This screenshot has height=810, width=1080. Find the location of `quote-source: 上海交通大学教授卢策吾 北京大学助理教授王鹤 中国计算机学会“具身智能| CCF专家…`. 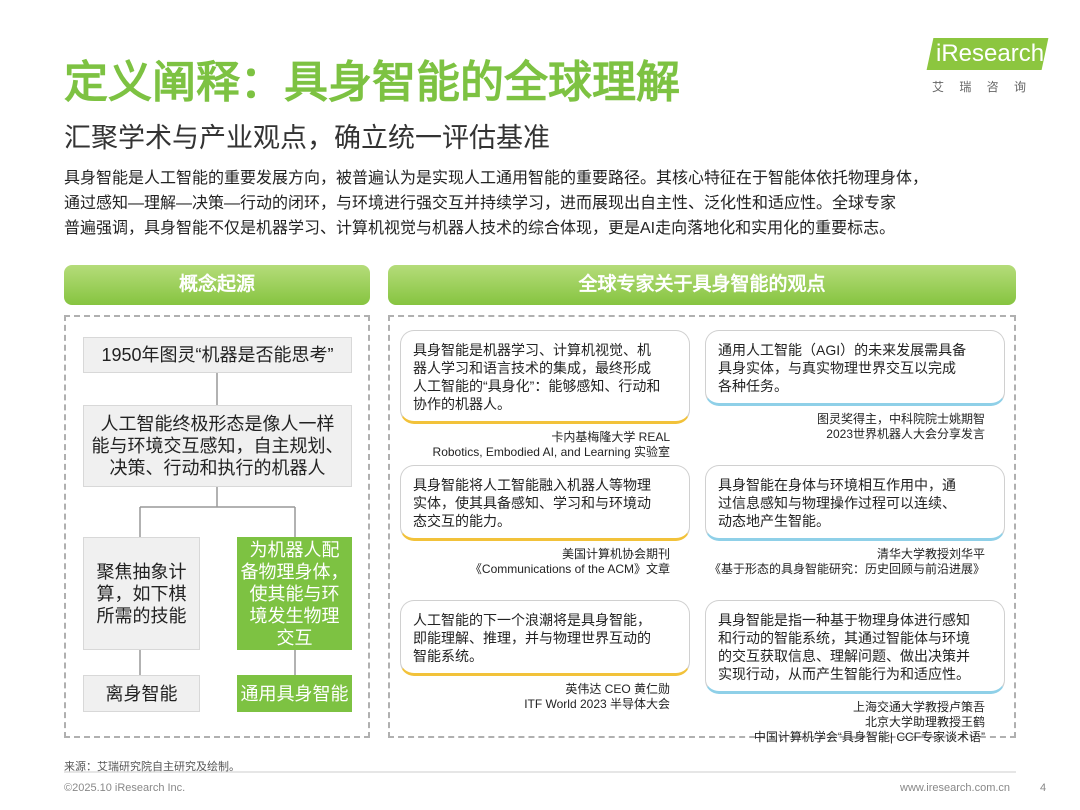

quote-source: 上海交通大学教授卢策吾 北京大学助理教授王鹤 中国计算机学会“具身智能| CCF专家… is located at coordinates (830, 722).